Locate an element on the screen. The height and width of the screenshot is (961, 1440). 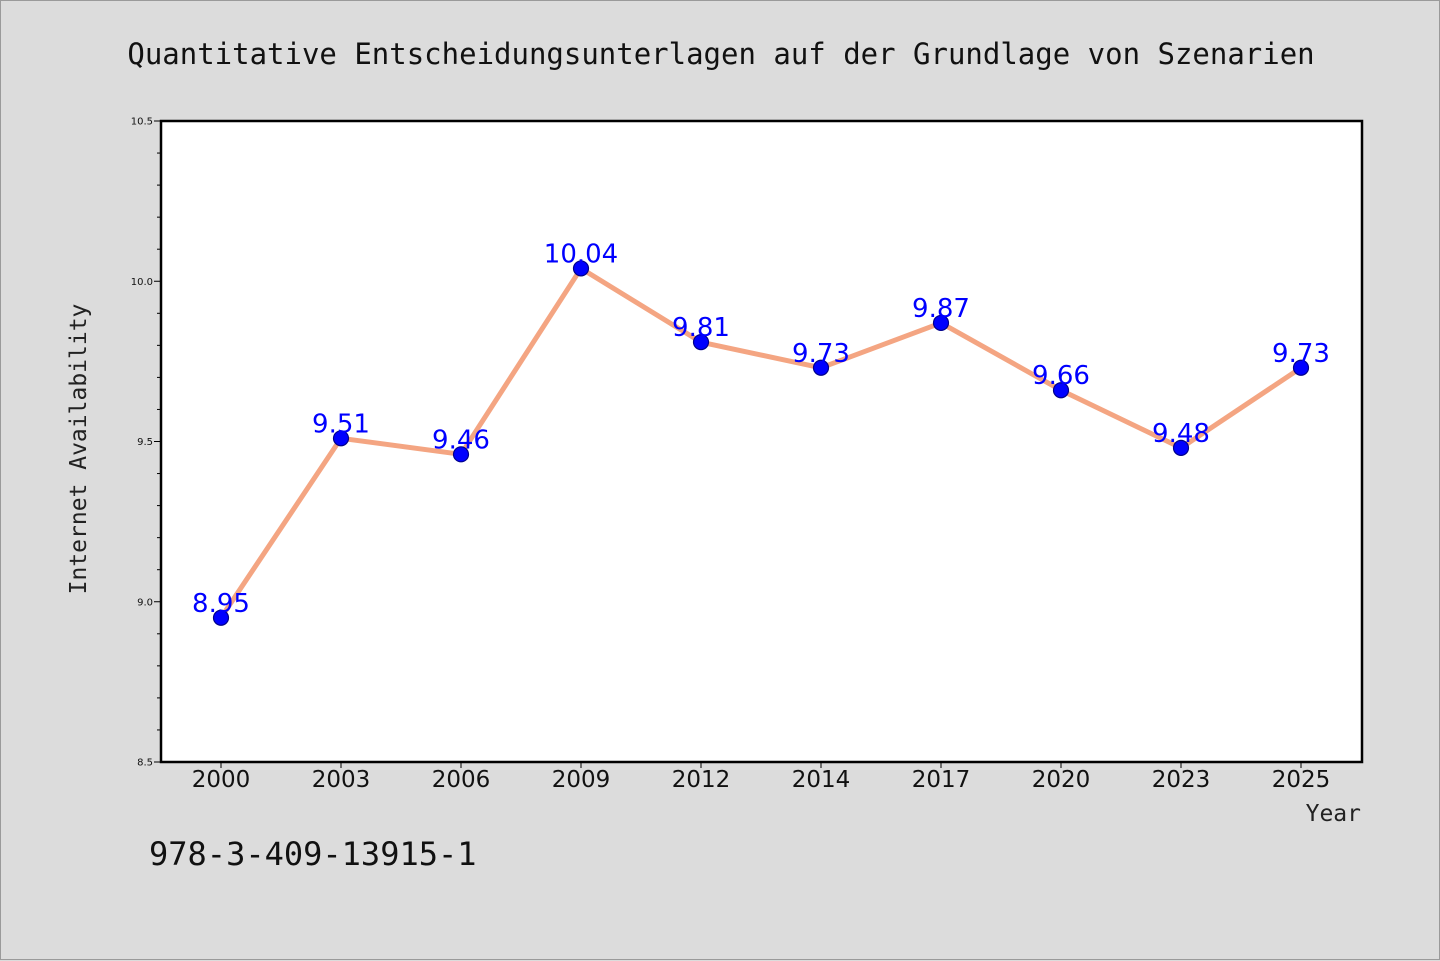
data-label-2006: 9.46 is located at coordinates (461, 440).